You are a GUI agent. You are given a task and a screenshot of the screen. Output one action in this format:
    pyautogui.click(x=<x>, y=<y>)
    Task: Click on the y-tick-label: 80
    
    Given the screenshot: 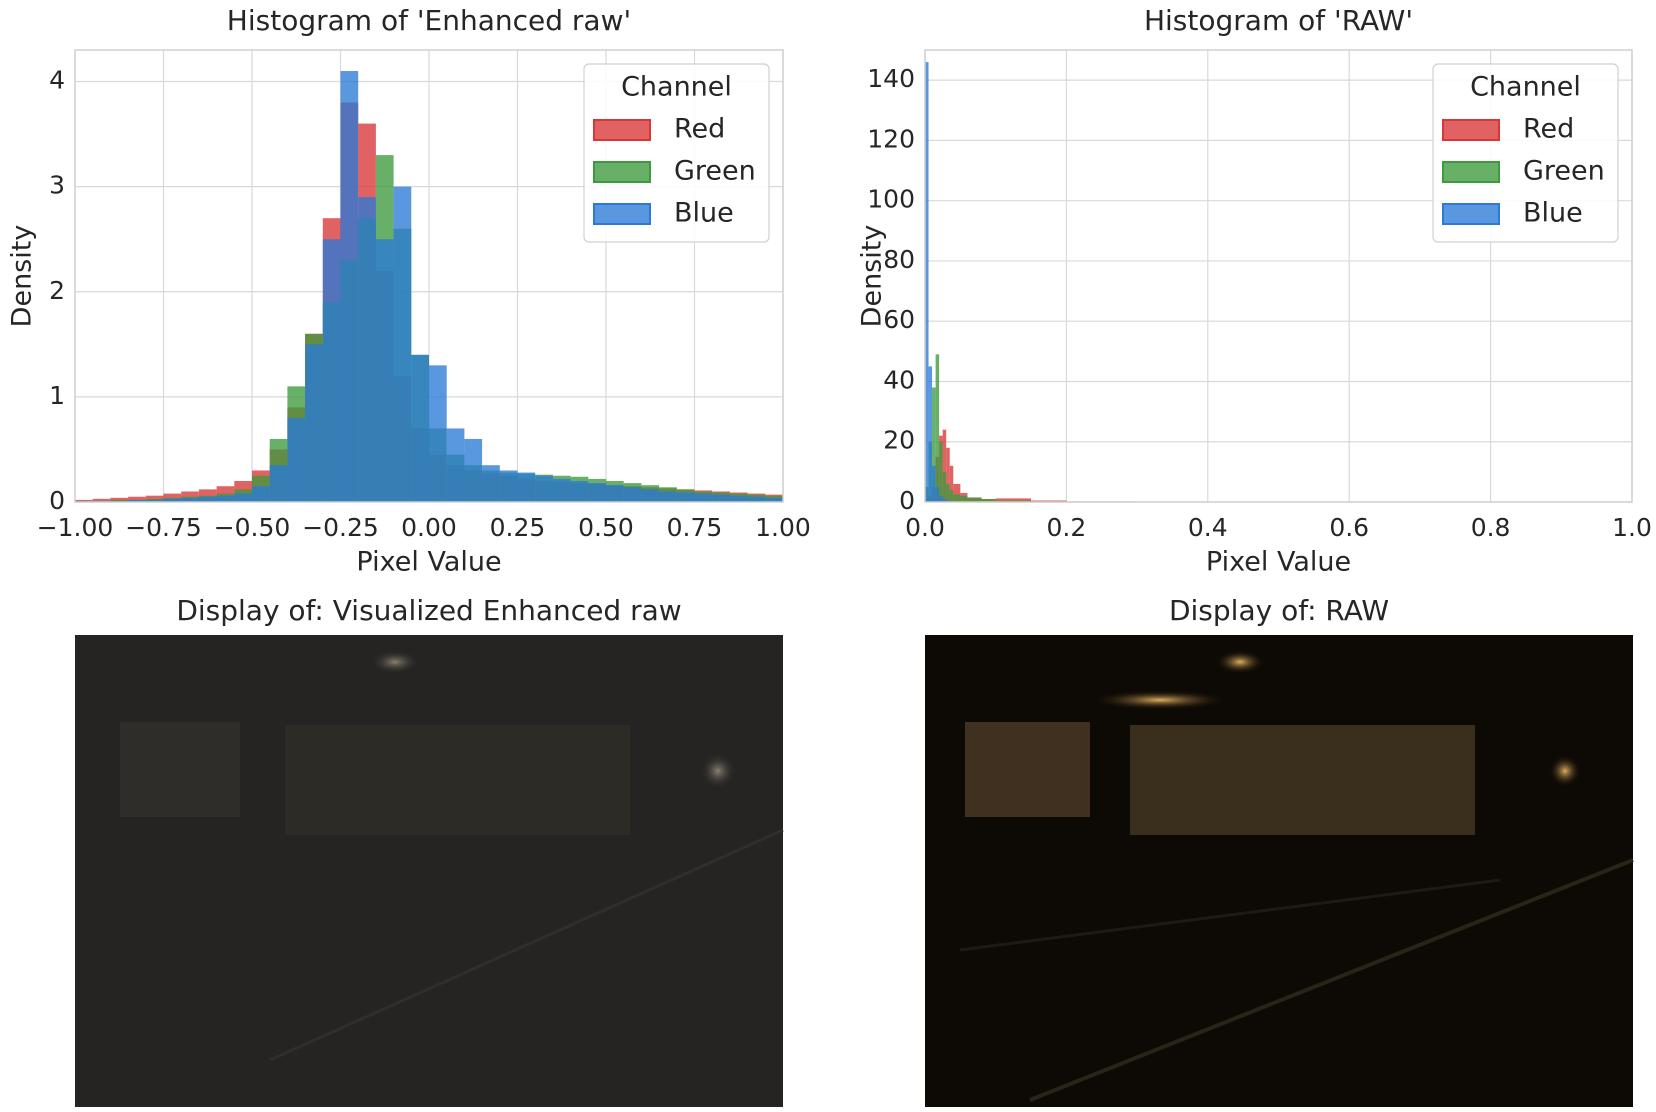 What is the action you would take?
    pyautogui.click(x=899, y=259)
    